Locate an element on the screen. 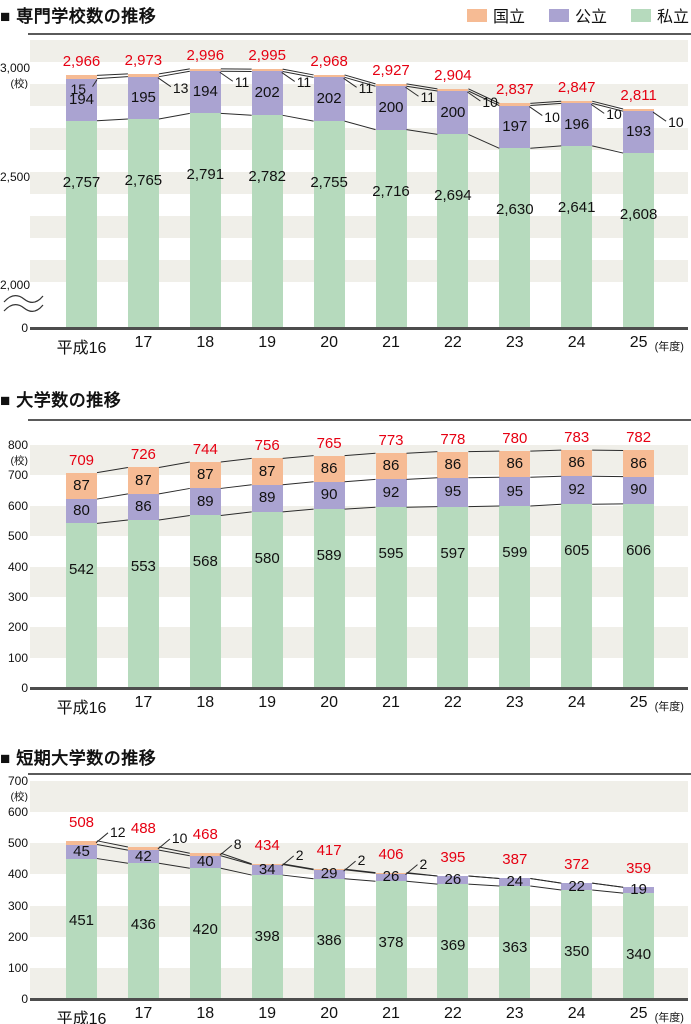  private-value-label: 451 is located at coordinates (81, 920).